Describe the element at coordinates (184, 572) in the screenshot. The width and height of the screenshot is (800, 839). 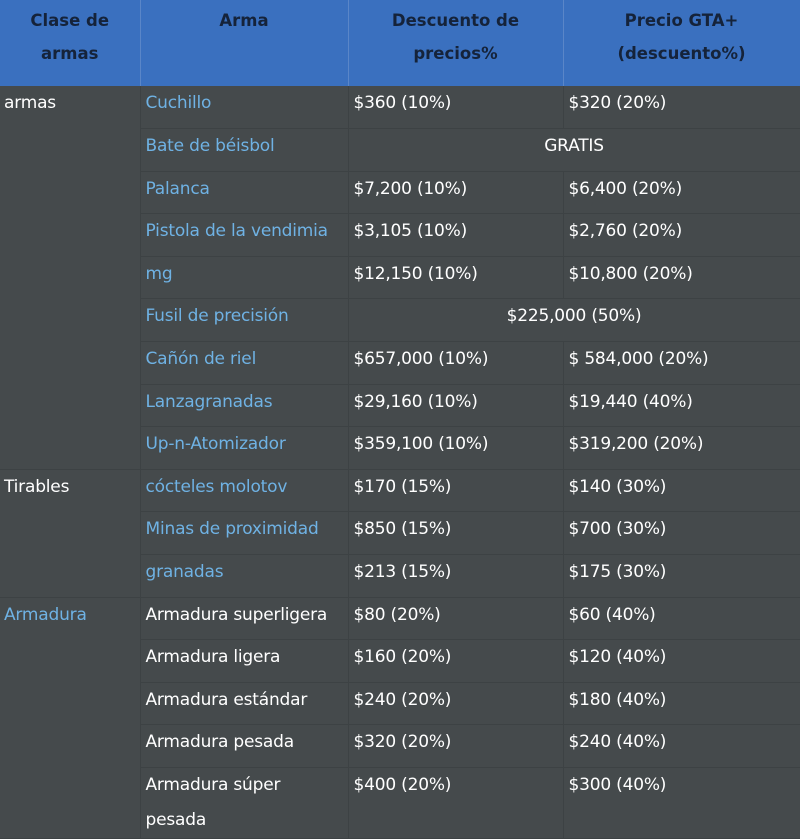
I see `weapon-link: granadas` at that location.